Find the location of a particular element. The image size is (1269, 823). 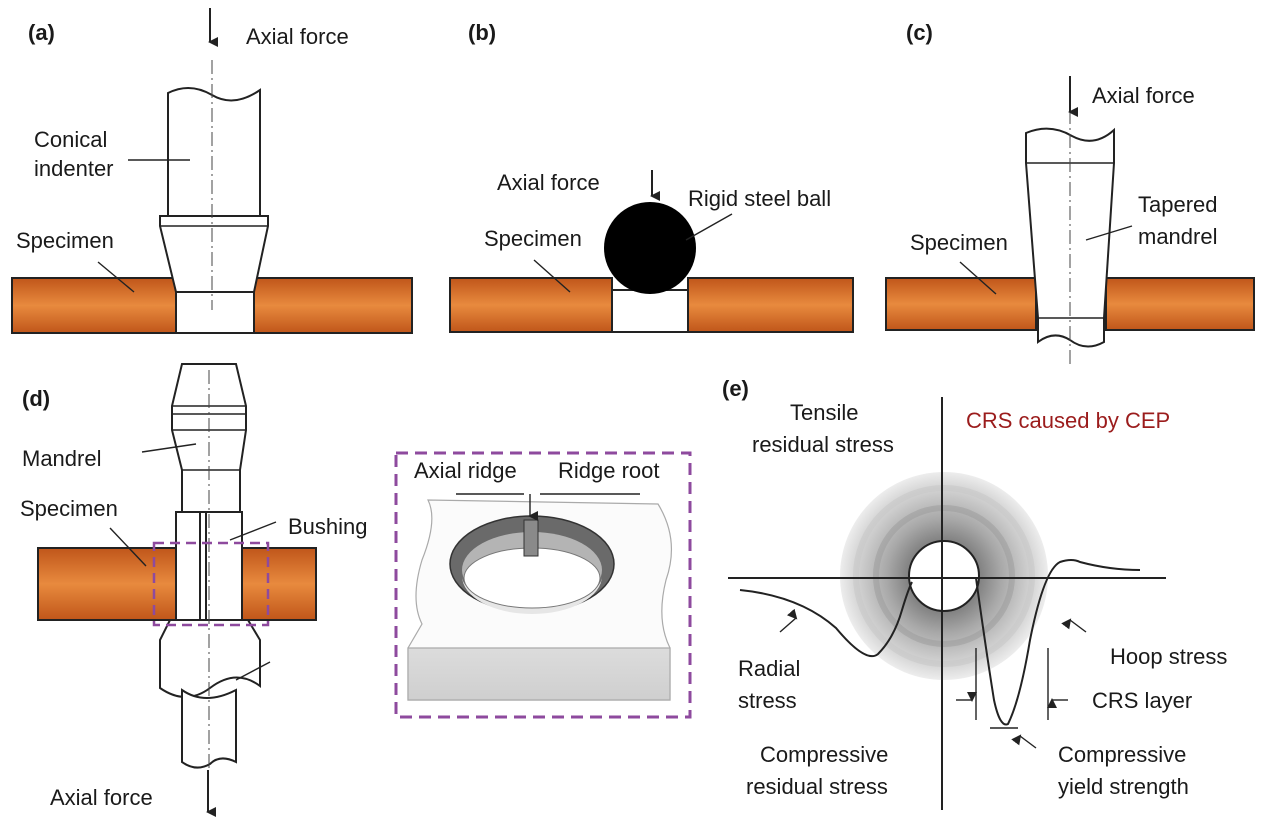

radial-label-1: Radial is located at coordinates (769, 668).